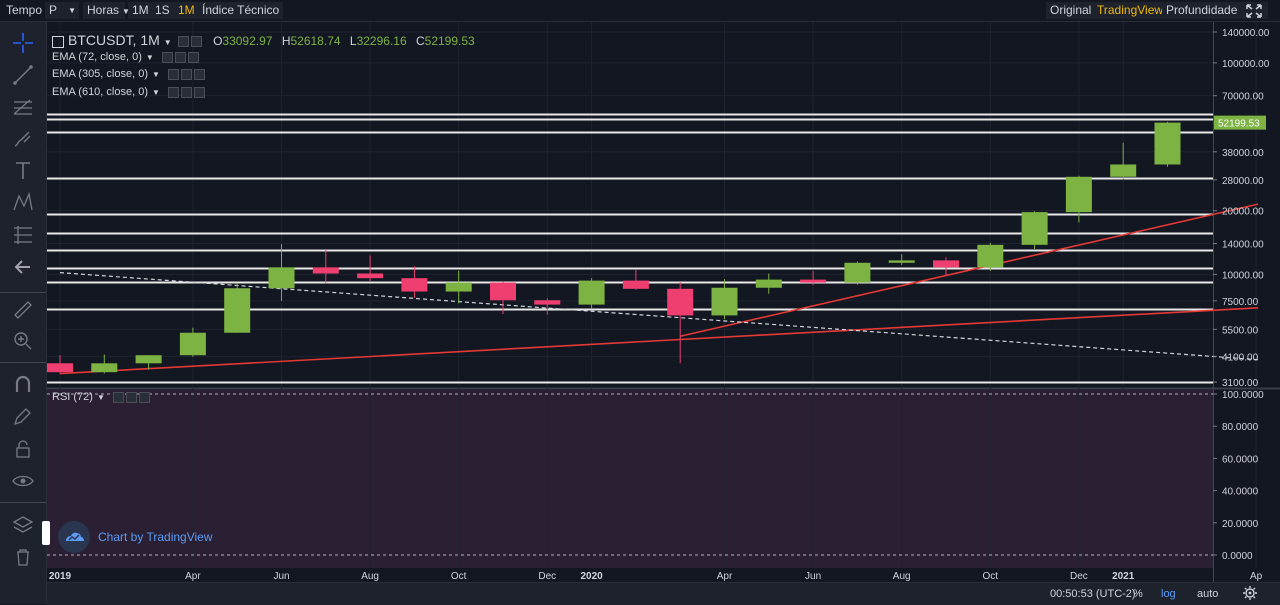 This screenshot has width=1280, height=605. Describe the element at coordinates (100, 92) in the screenshot. I see `ema-610-label: EMA (610, close, 0)` at that location.